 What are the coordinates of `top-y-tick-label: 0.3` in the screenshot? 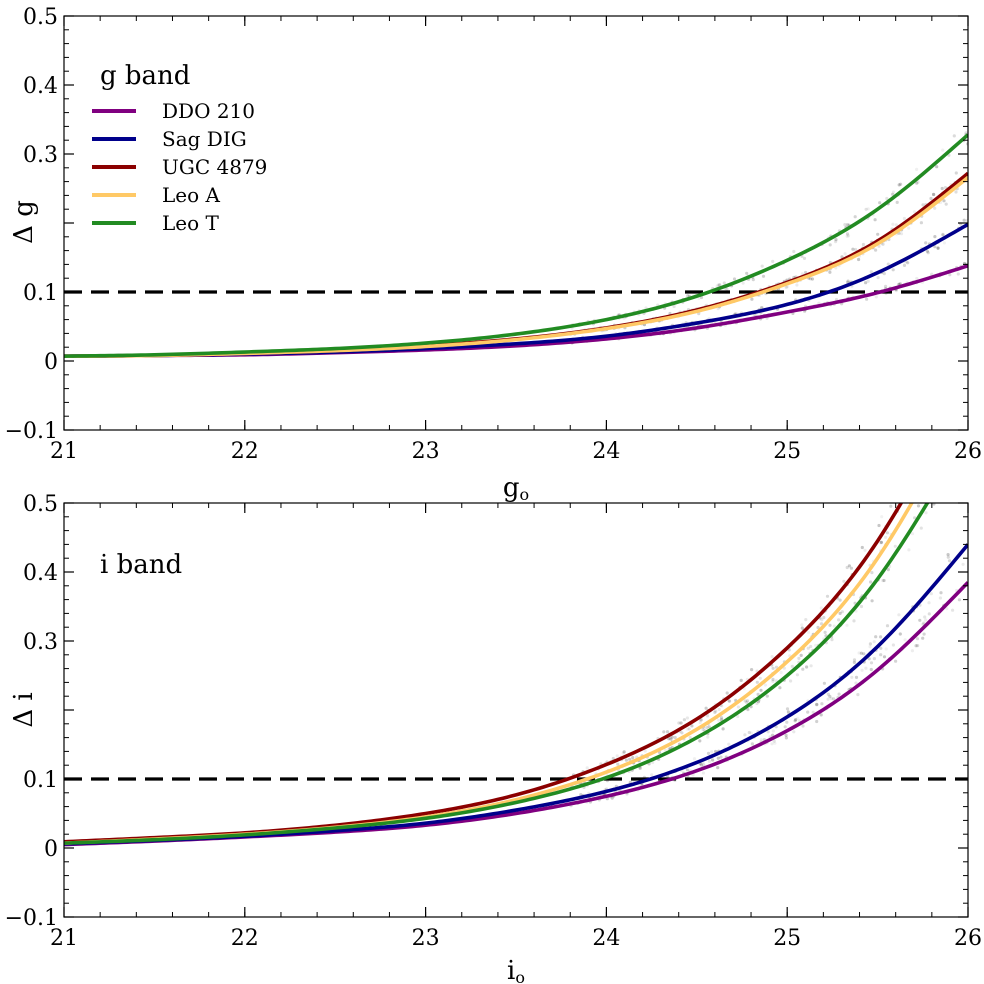 It's located at (40, 155).